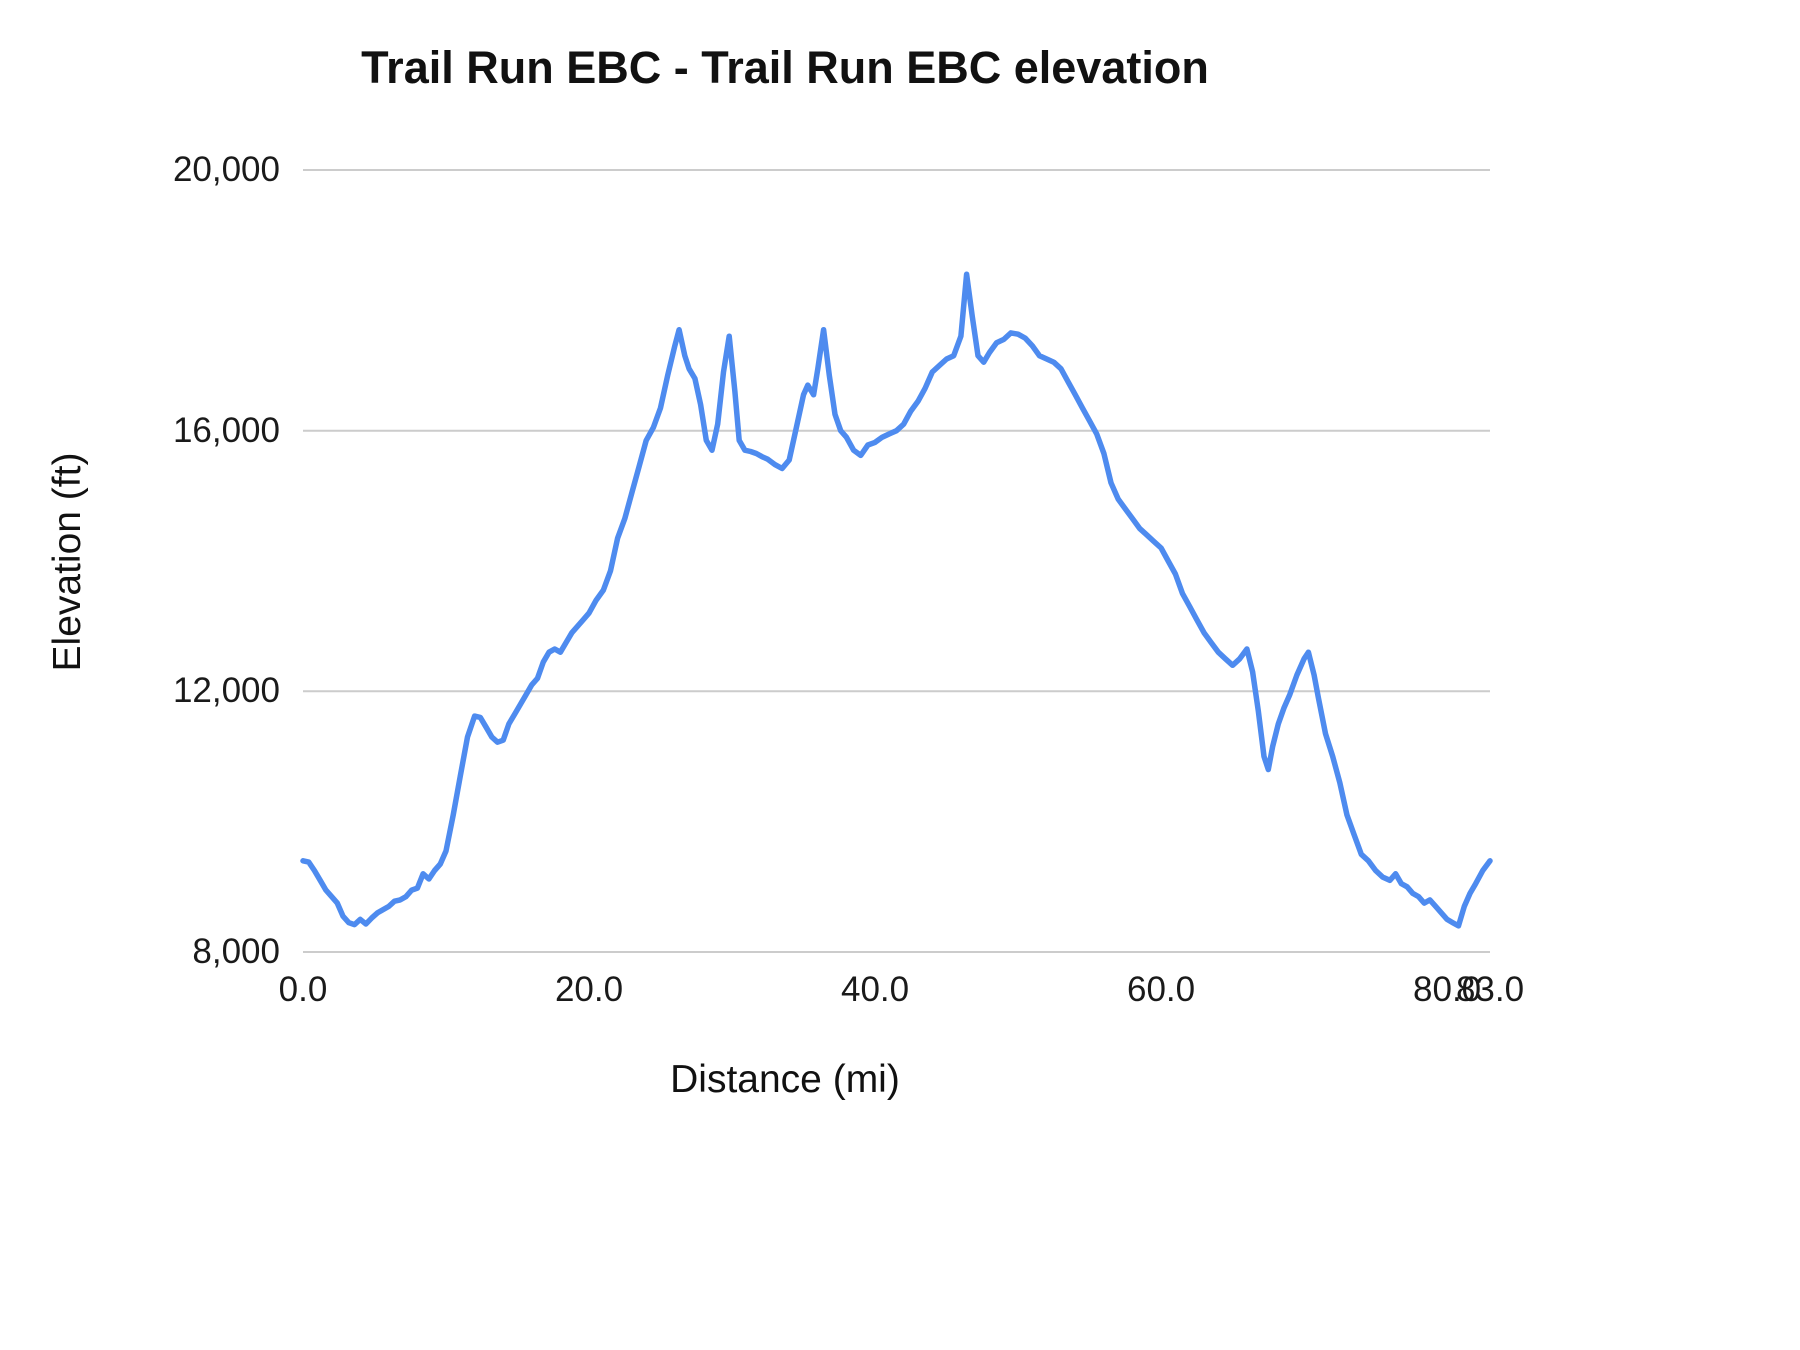 This screenshot has height=1350, width=1800. What do you see at coordinates (303, 989) in the screenshot?
I see `x-tick-label: 0.0` at bounding box center [303, 989].